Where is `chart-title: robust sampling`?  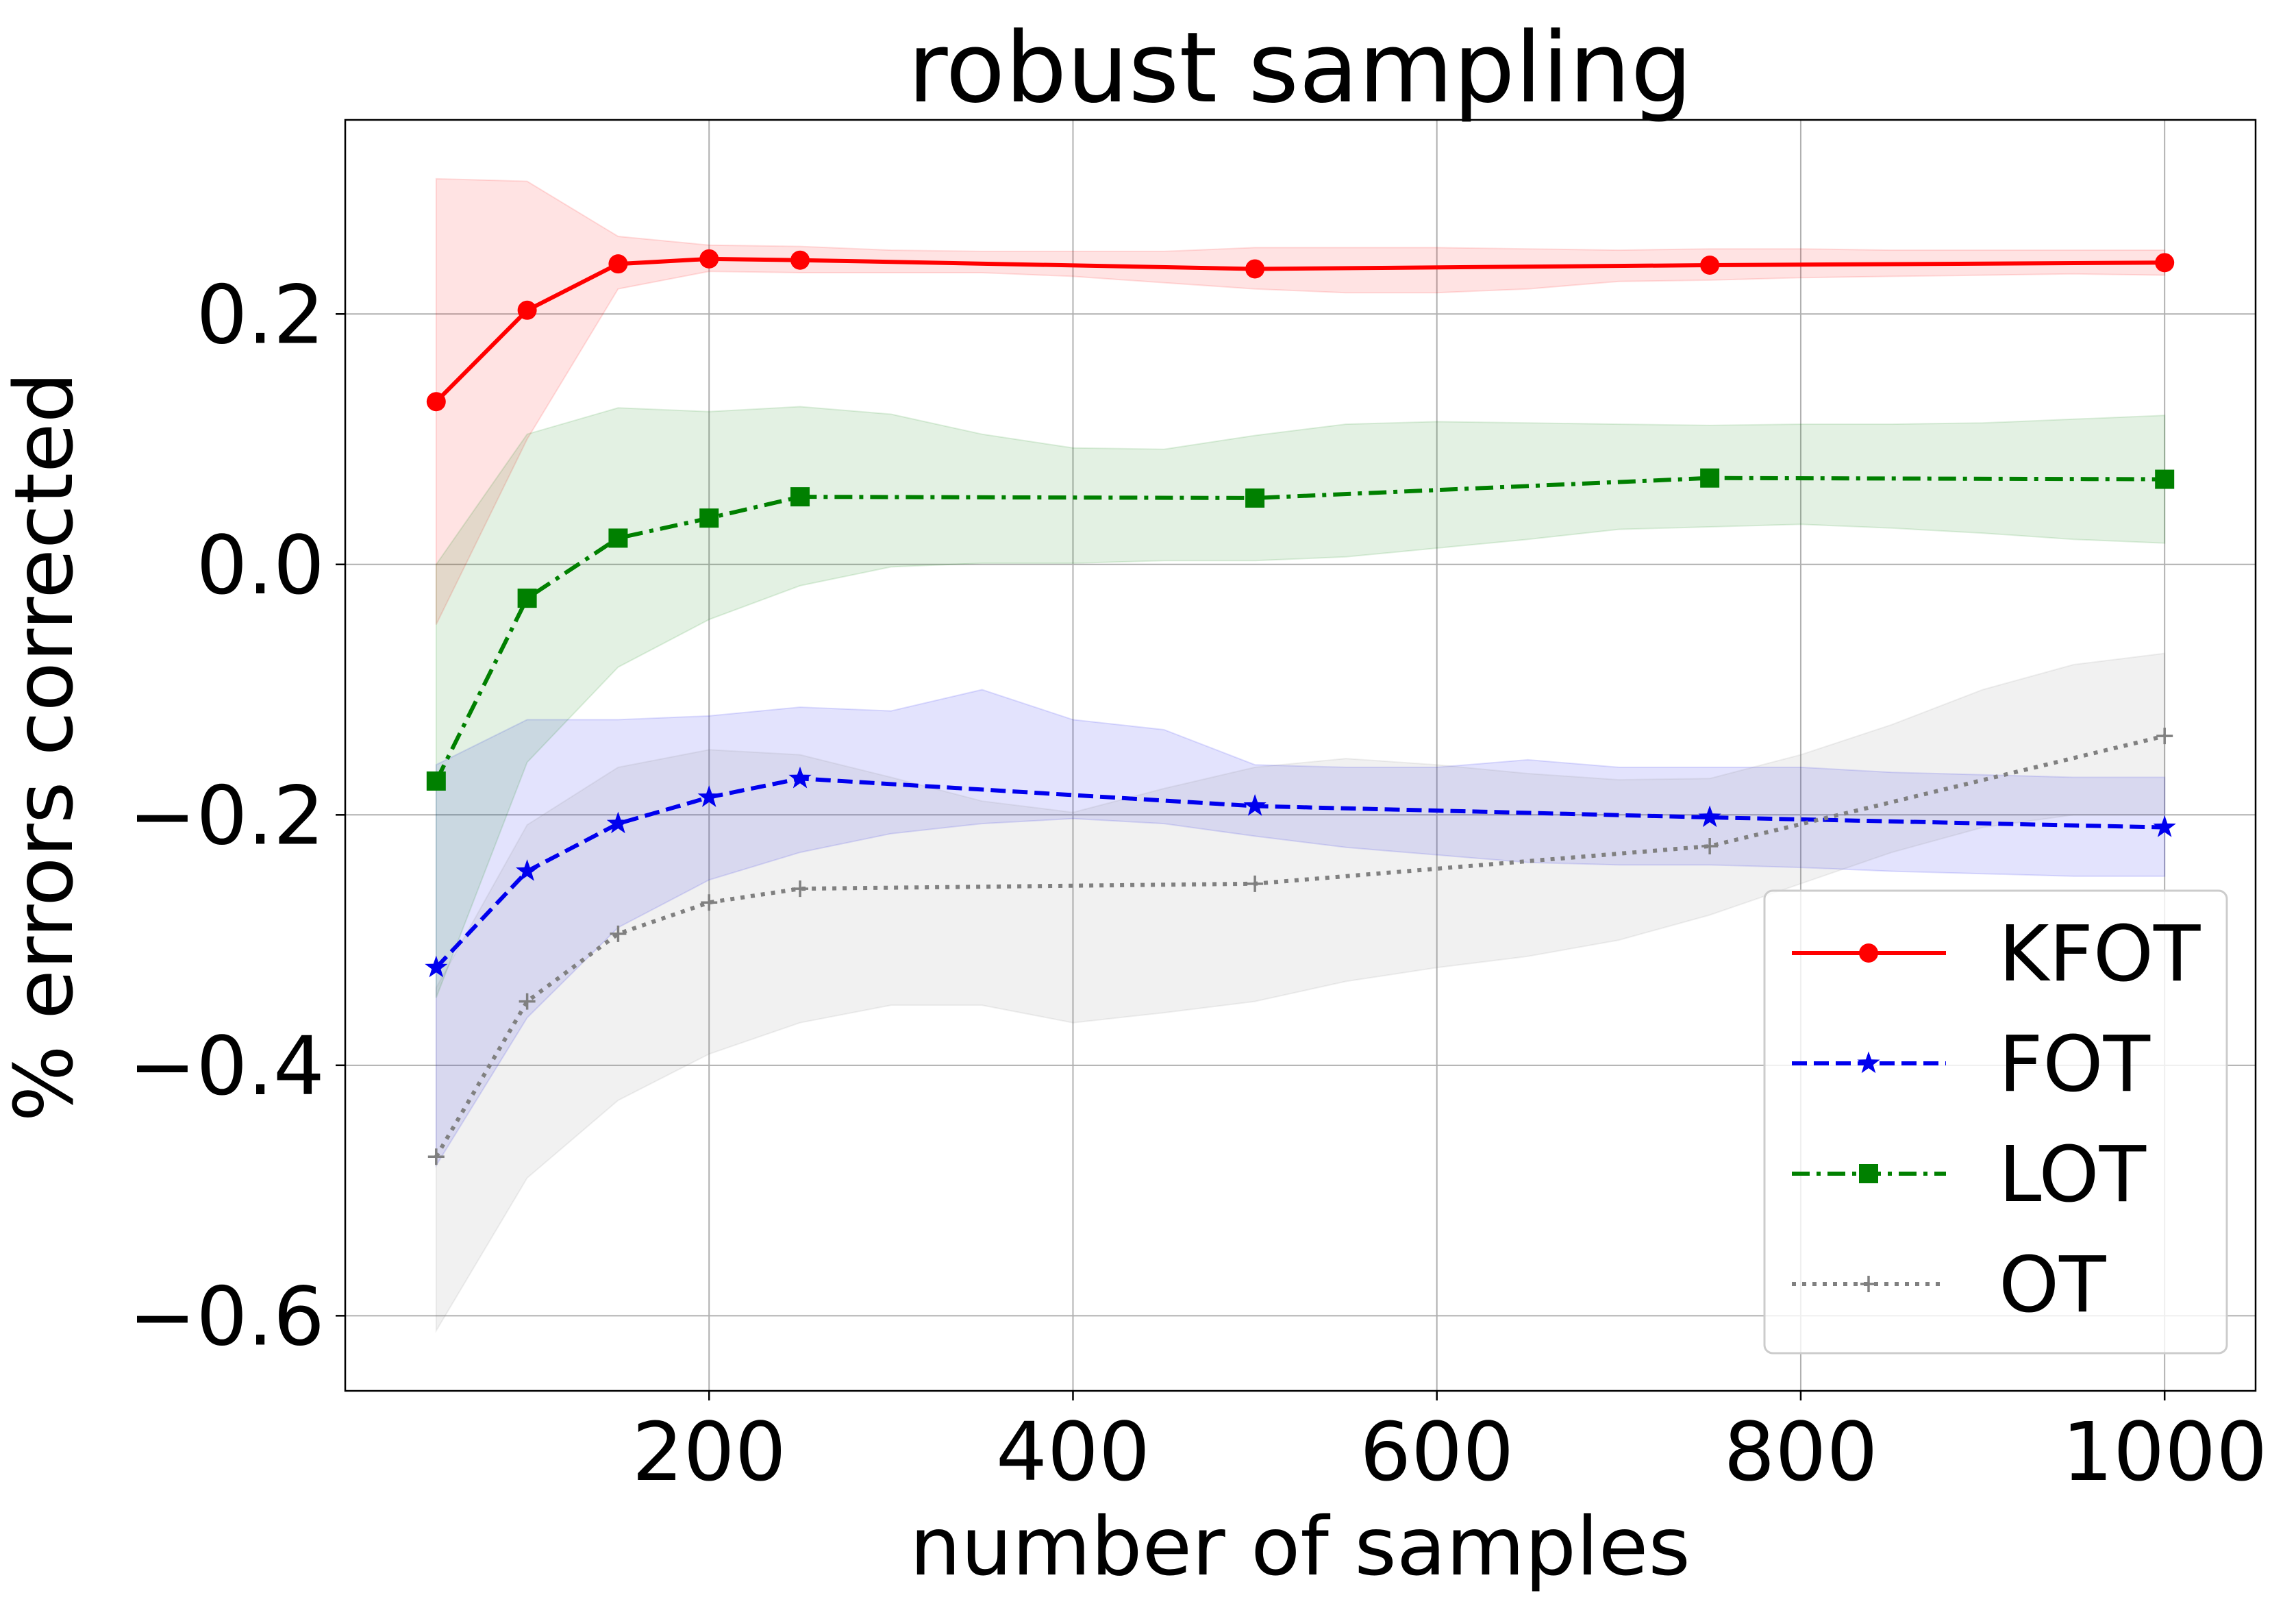
chart-title: robust sampling is located at coordinates (1300, 69).